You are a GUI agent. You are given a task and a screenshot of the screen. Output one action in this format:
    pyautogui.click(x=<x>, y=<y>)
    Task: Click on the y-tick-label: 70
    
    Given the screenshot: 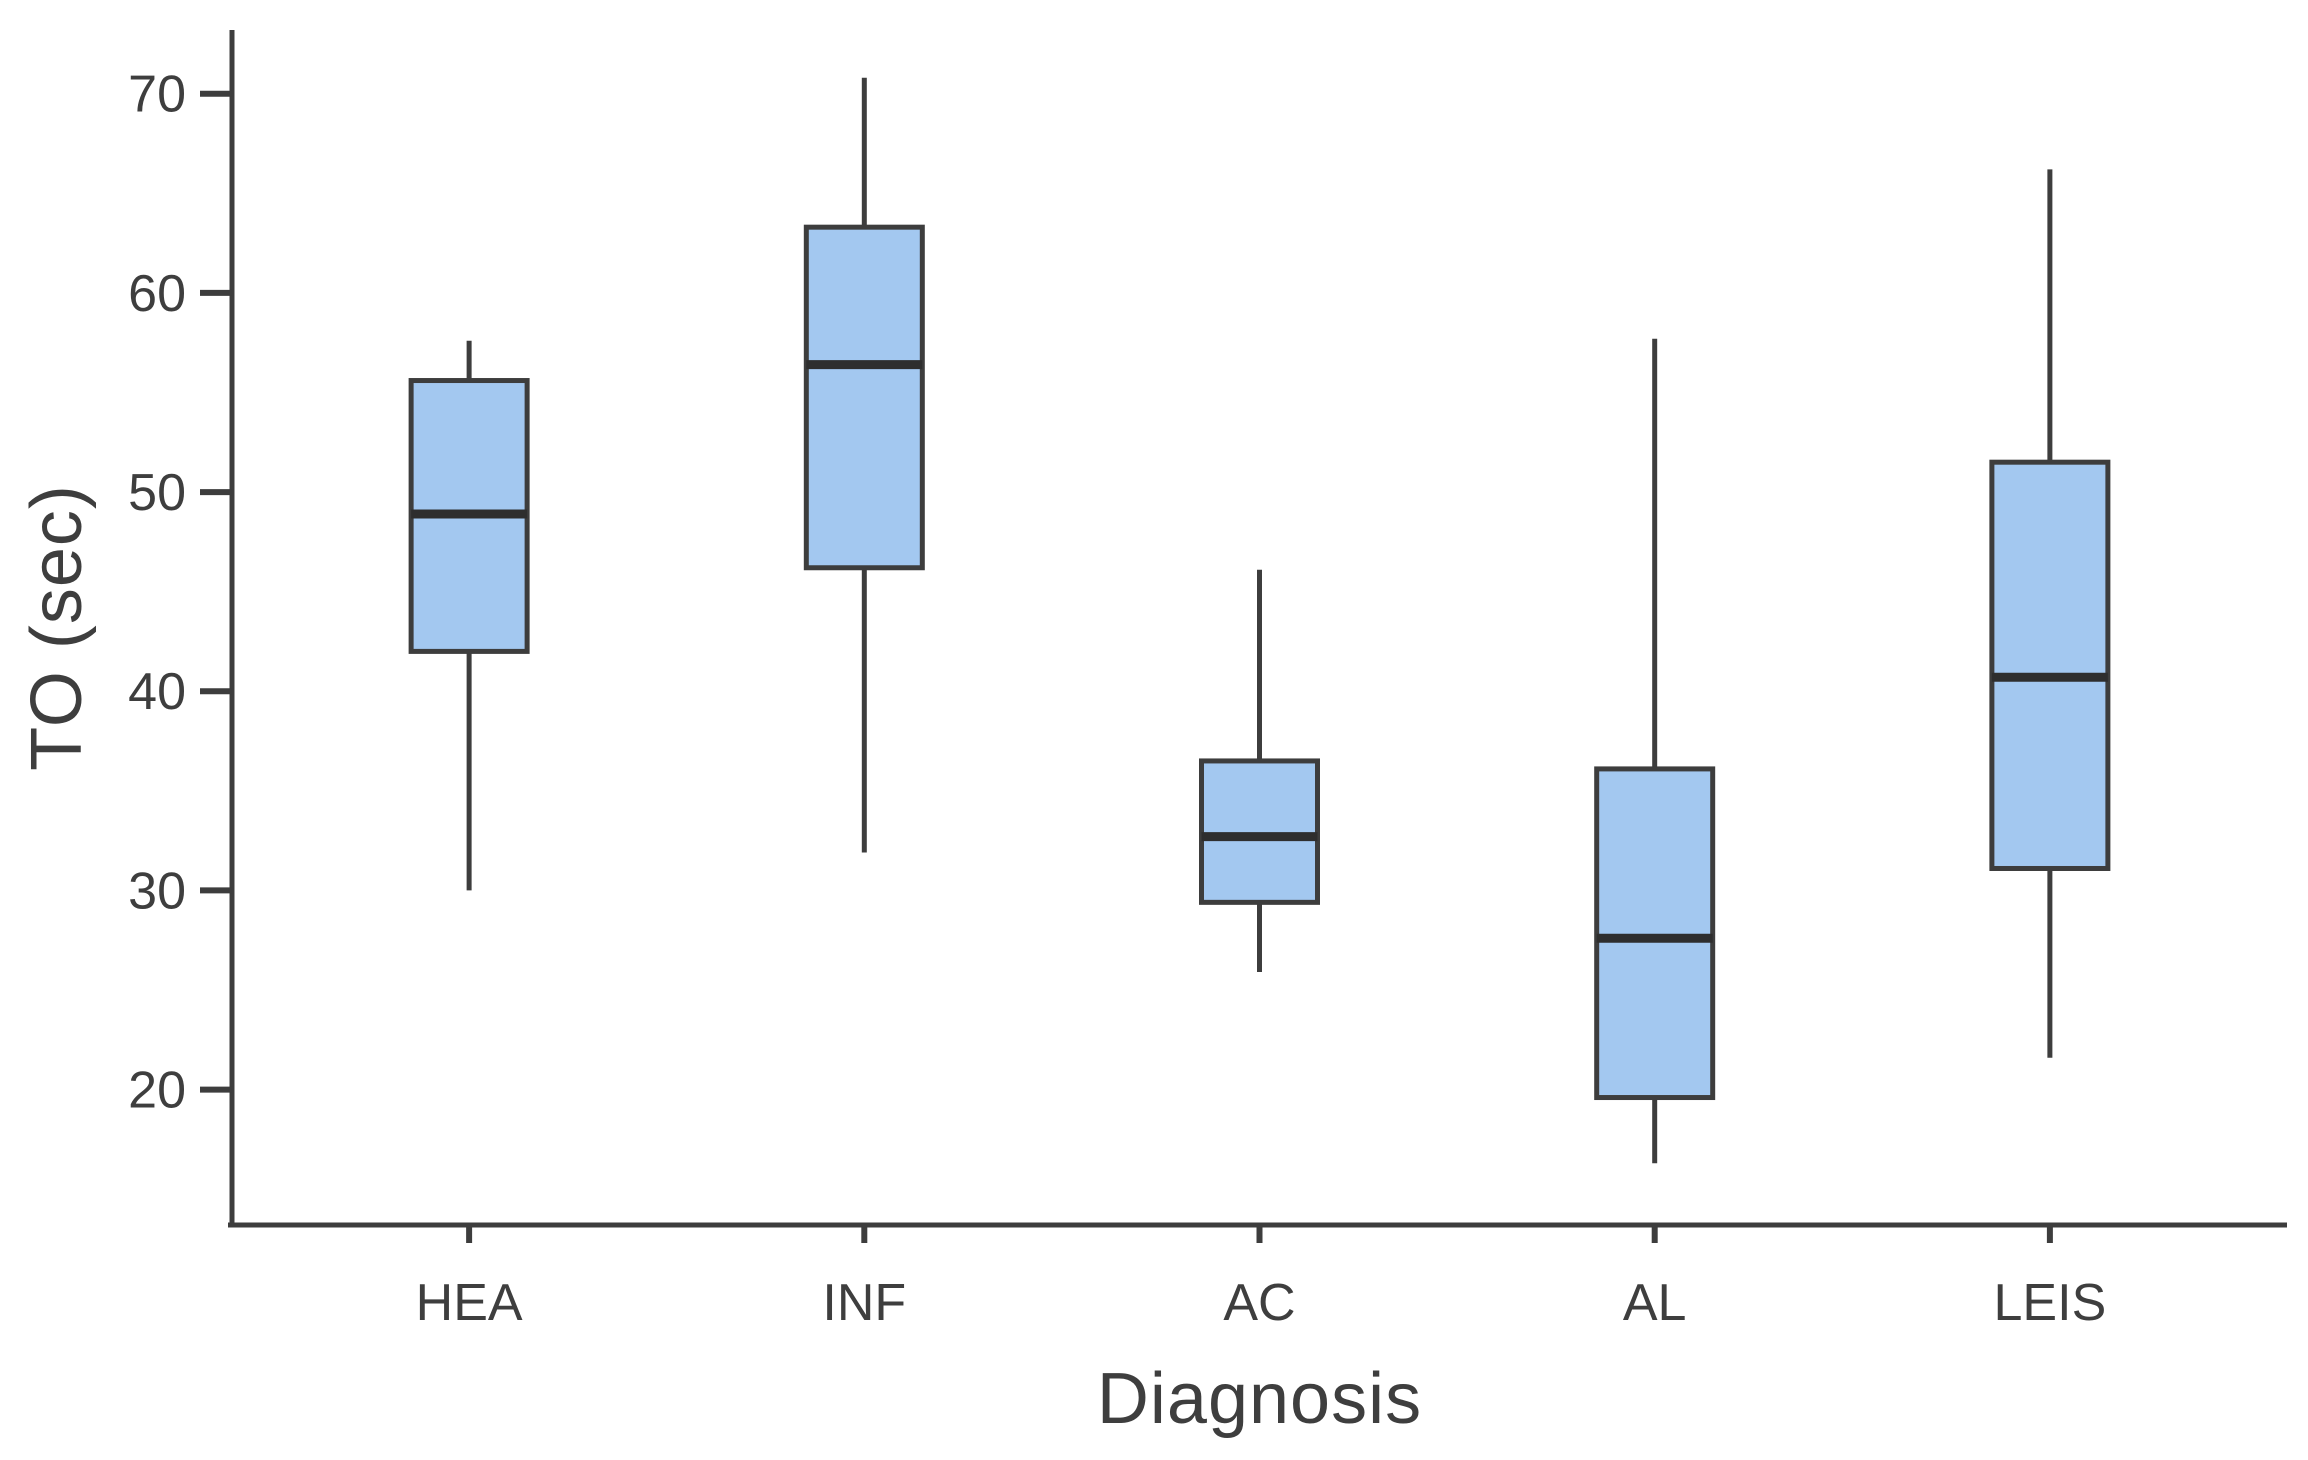 What is the action you would take?
    pyautogui.click(x=157, y=95)
    